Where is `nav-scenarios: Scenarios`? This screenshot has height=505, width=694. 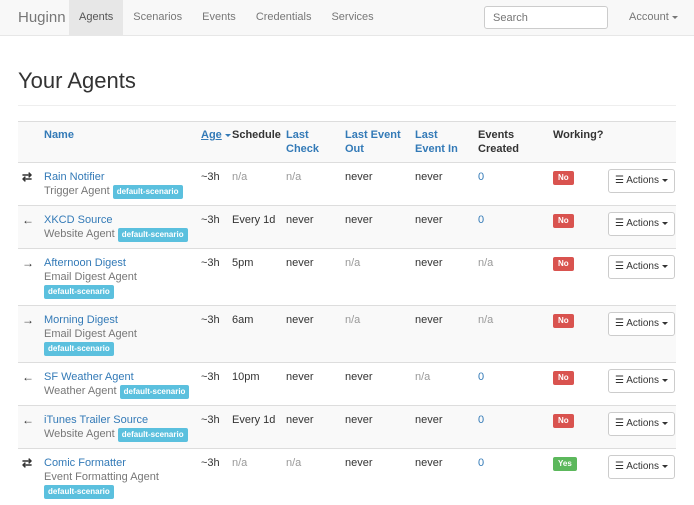 nav-scenarios: Scenarios is located at coordinates (157, 17).